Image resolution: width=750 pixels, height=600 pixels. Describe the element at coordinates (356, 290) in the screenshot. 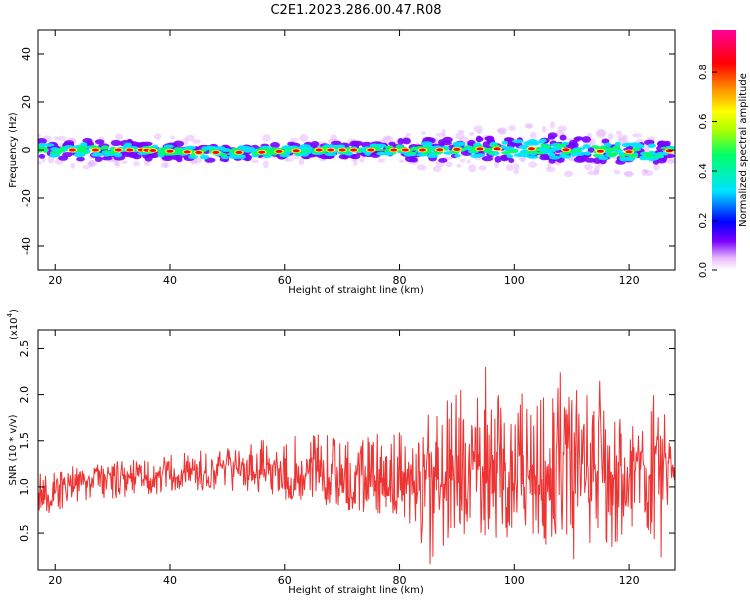

I see `spectrogram-xlabel: Height of straight line (km)` at that location.